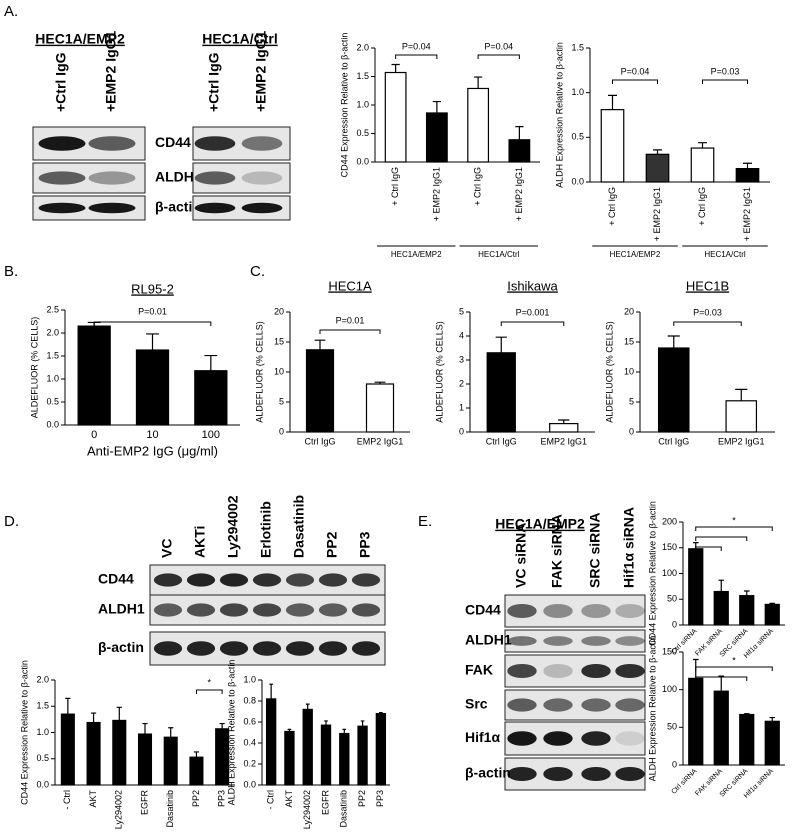 This screenshot has height=835, width=800. Describe the element at coordinates (635, 254) in the screenshot. I see `group-label: HEC1A/EMP2` at that location.